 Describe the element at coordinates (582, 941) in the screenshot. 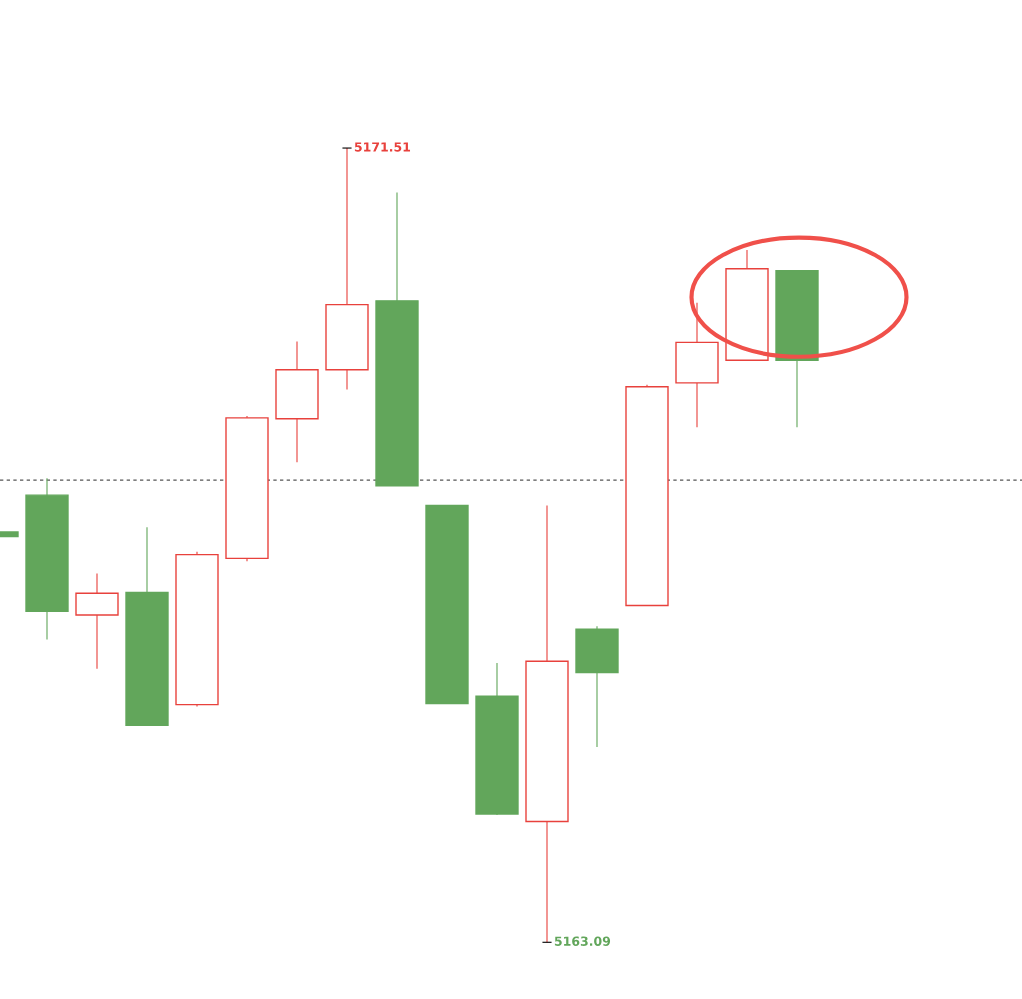

I see `annotation: 5163.09` at that location.